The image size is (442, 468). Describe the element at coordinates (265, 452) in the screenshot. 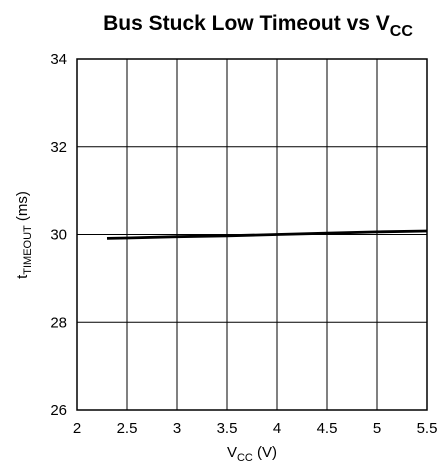

I see `x-axis-label-suffix: (V)` at that location.